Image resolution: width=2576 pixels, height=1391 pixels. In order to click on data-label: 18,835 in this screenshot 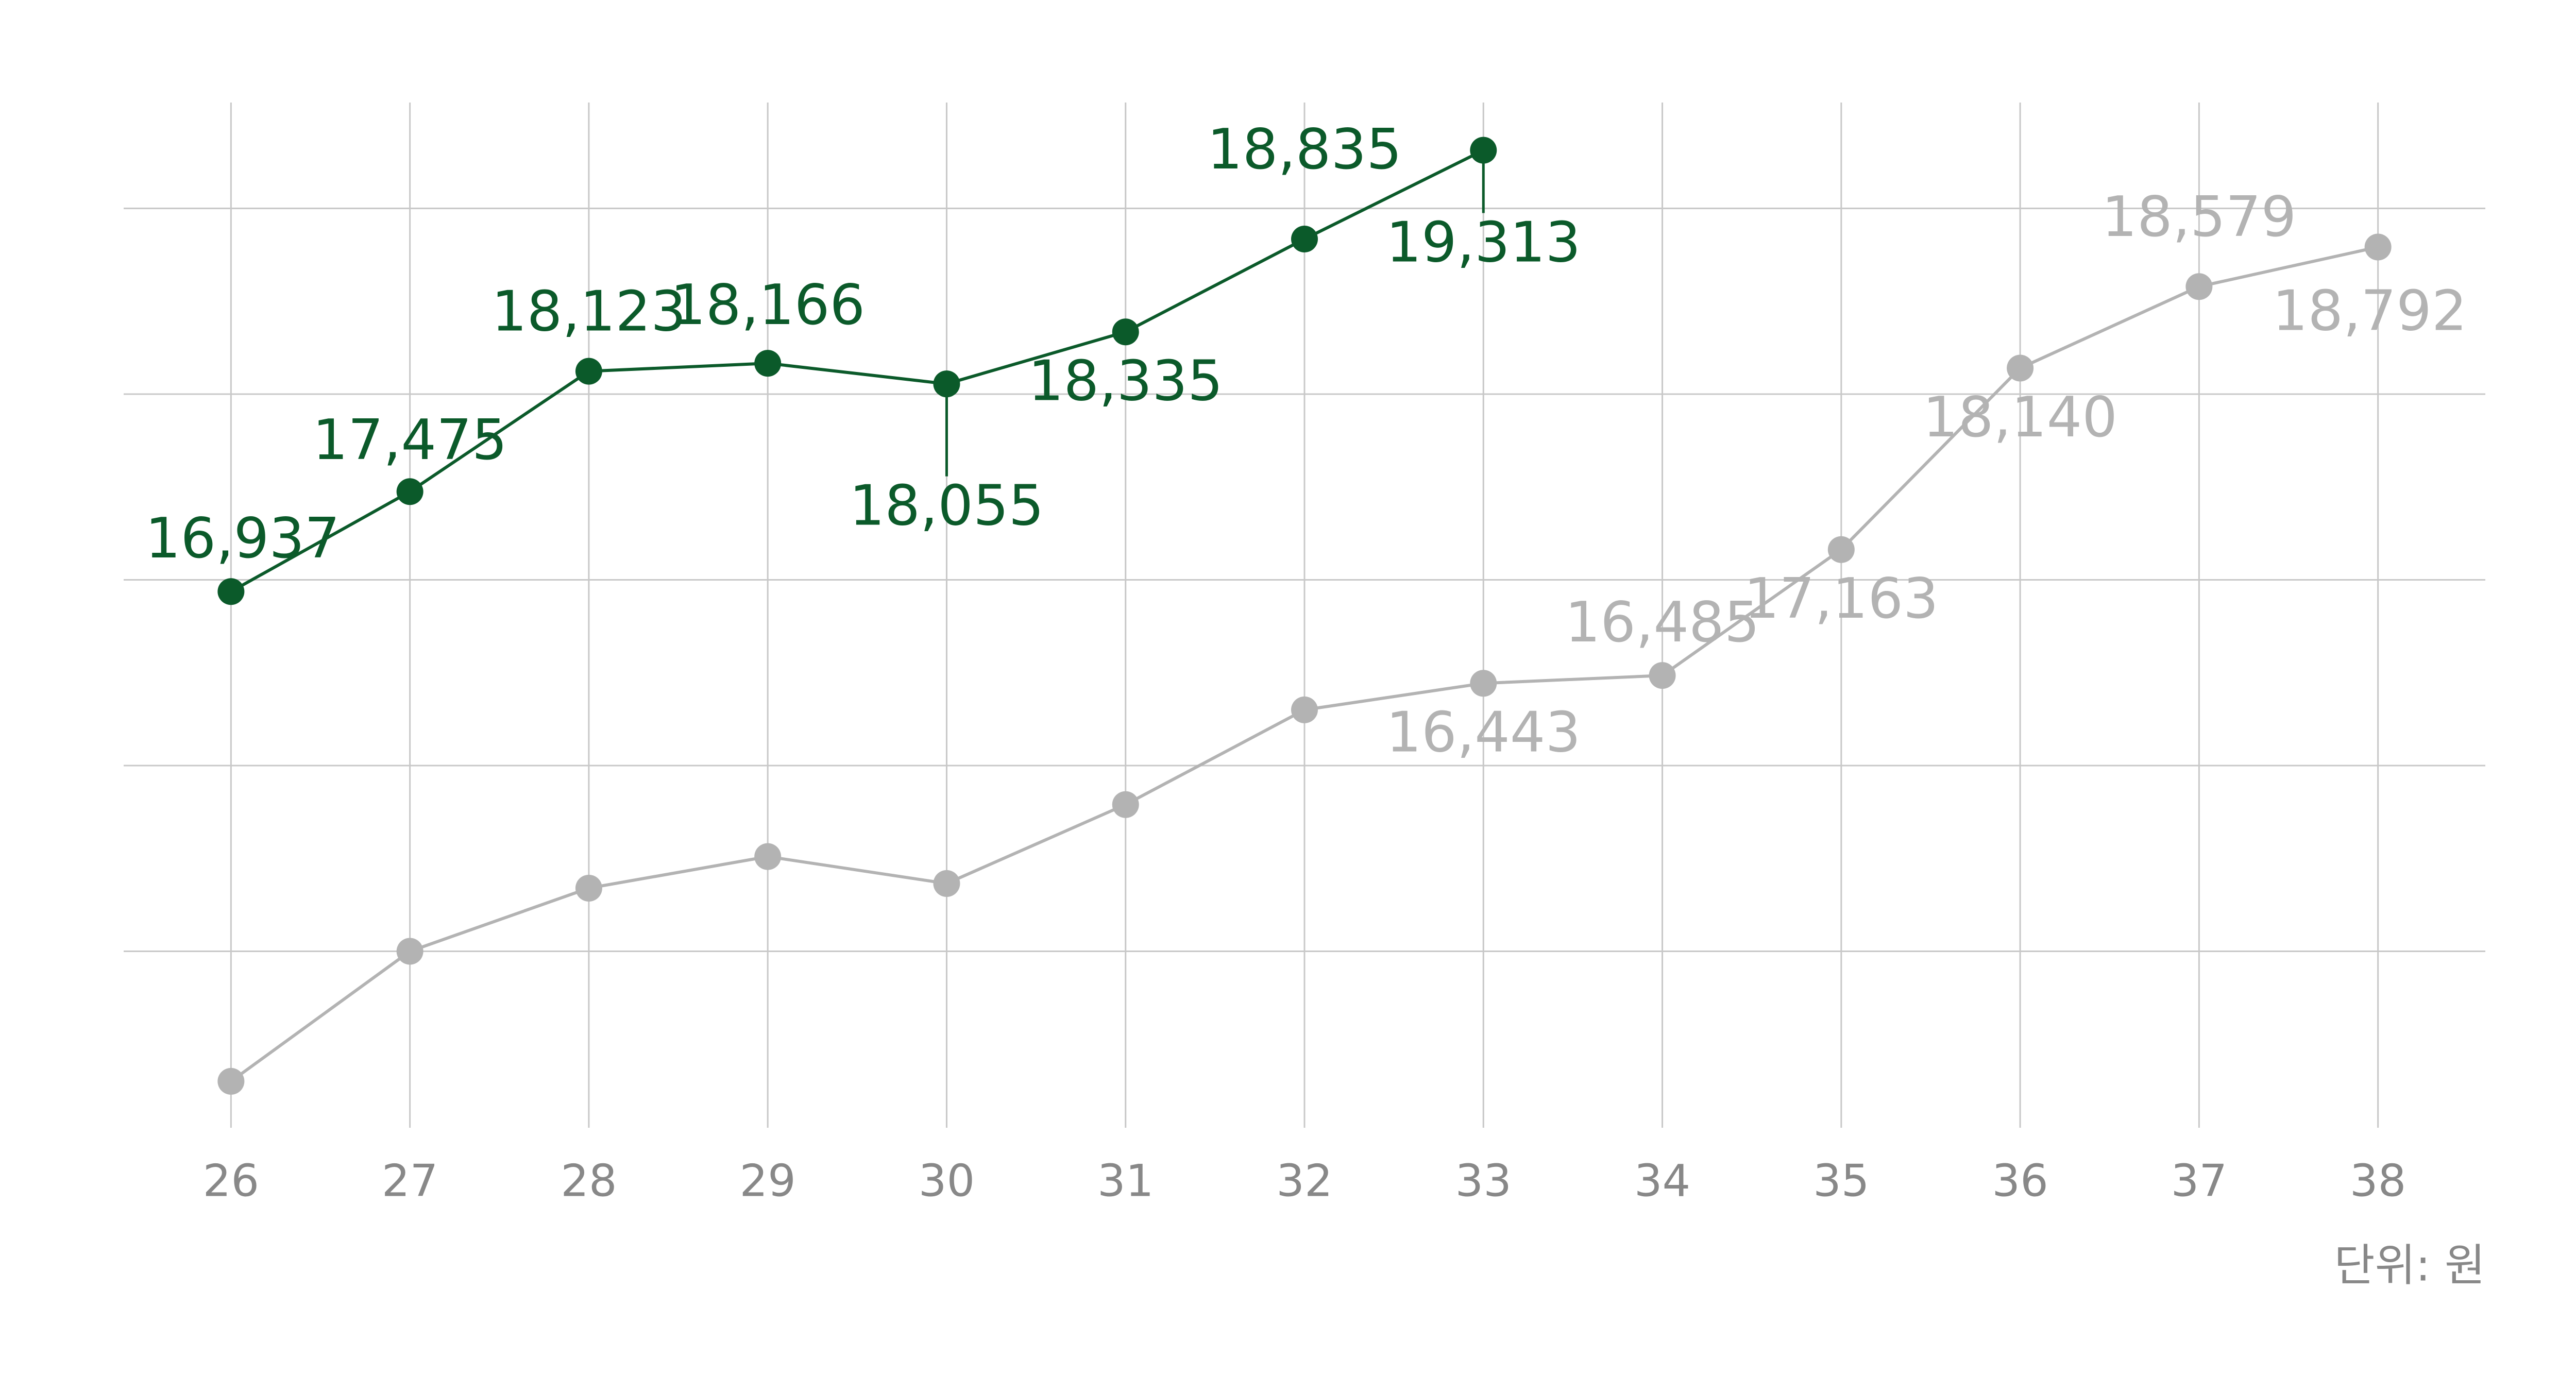, I will do `click(1304, 149)`.